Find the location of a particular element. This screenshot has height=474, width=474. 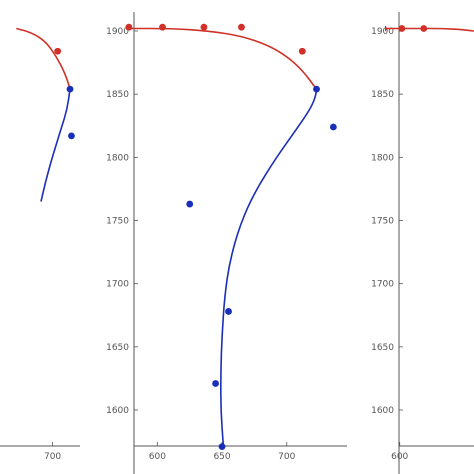

blue-fit-curve is located at coordinates (55, 145).